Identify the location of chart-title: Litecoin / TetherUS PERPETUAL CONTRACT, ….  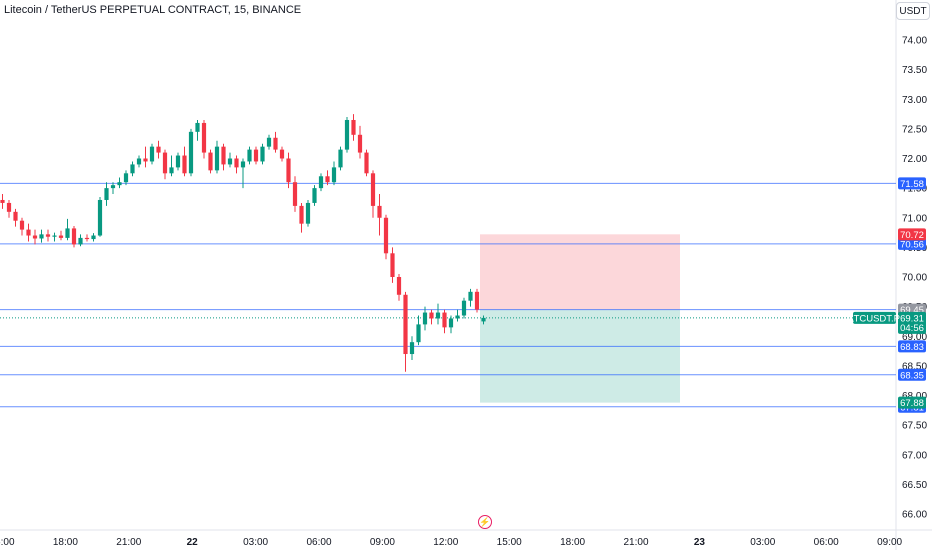
(153, 10).